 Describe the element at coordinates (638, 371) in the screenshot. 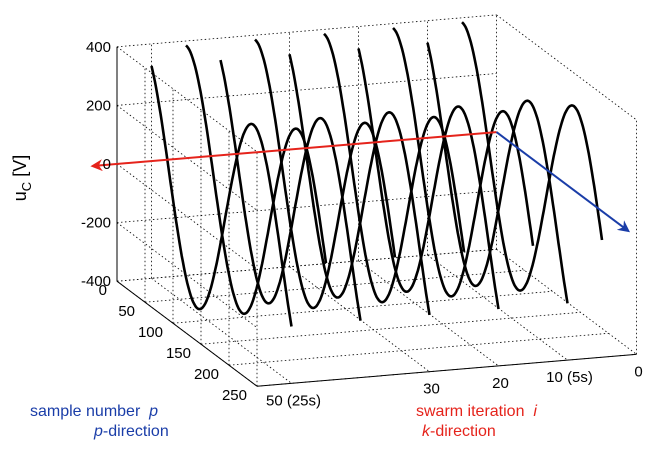

I see `k-tick-label: 0` at that location.